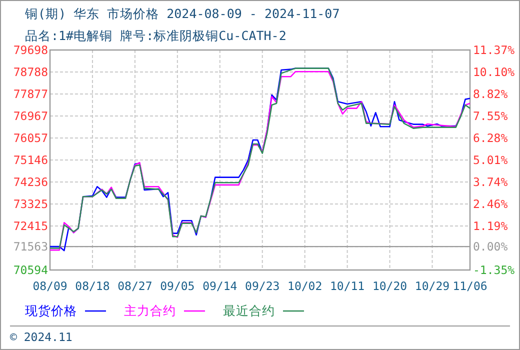  What do you see at coordinates (490, 247) in the screenshot?
I see `y2-tick-label: 0.00%` at bounding box center [490, 247].